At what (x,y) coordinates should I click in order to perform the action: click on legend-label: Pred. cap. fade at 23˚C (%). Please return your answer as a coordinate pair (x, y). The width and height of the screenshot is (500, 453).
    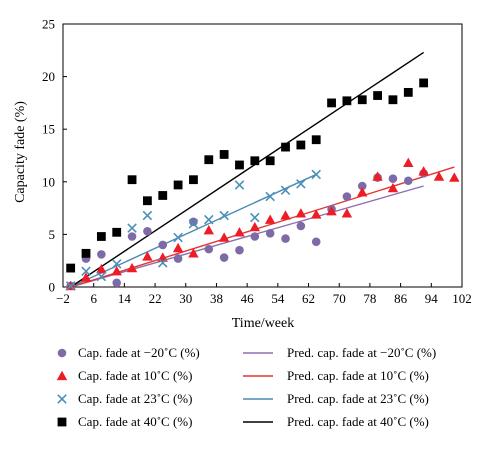
    Looking at the image, I should click on (358, 398).